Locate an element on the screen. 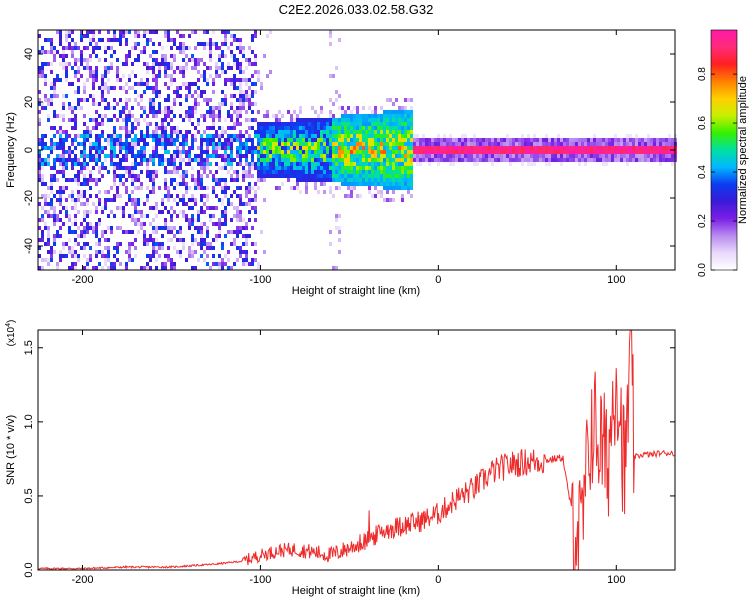 This screenshot has width=750, height=600. y-tick-label: 40 is located at coordinates (29, 54).